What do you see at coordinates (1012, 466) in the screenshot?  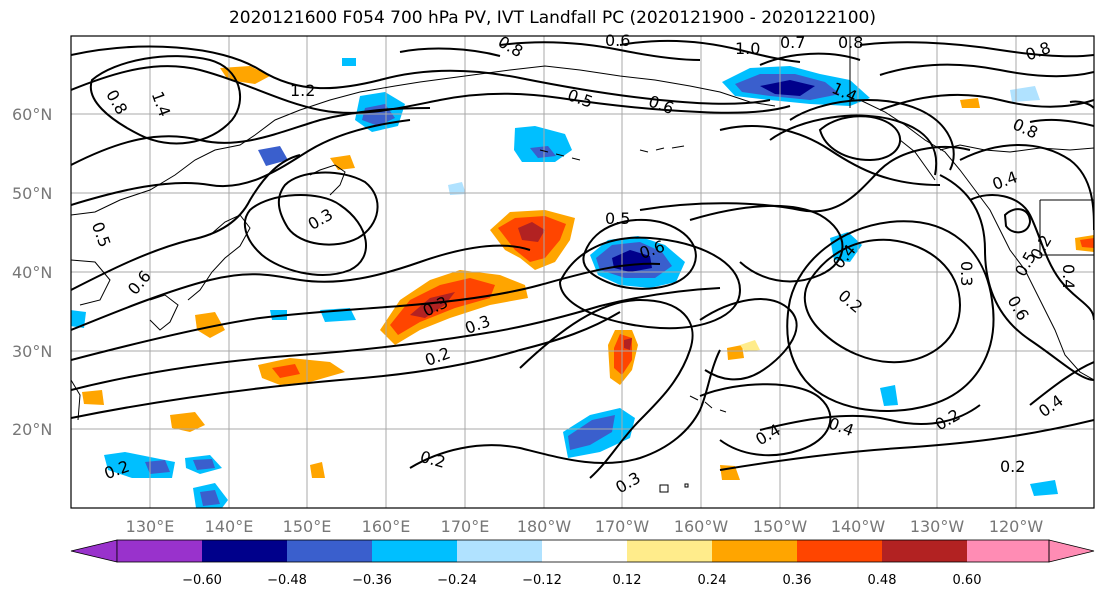 I see `contour-label: 0.2` at bounding box center [1012, 466].